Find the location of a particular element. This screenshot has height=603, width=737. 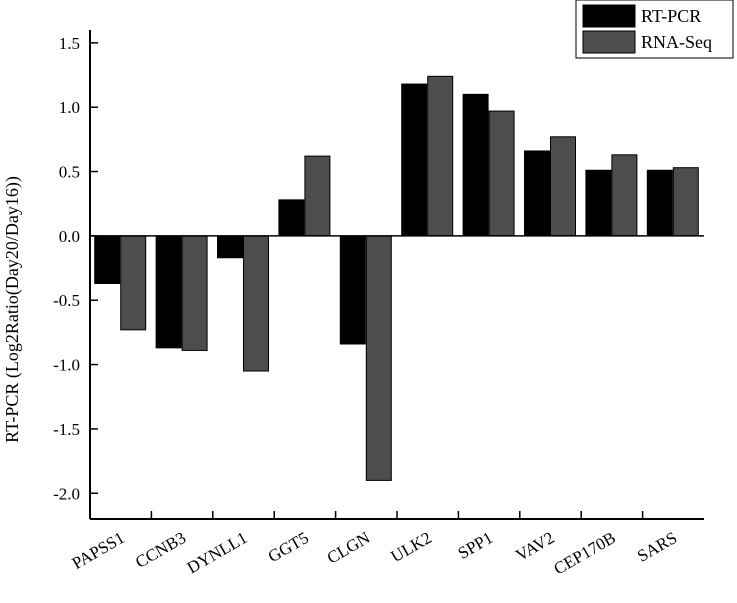

bar-rt-pcr-ulk2 is located at coordinates (414, 160).